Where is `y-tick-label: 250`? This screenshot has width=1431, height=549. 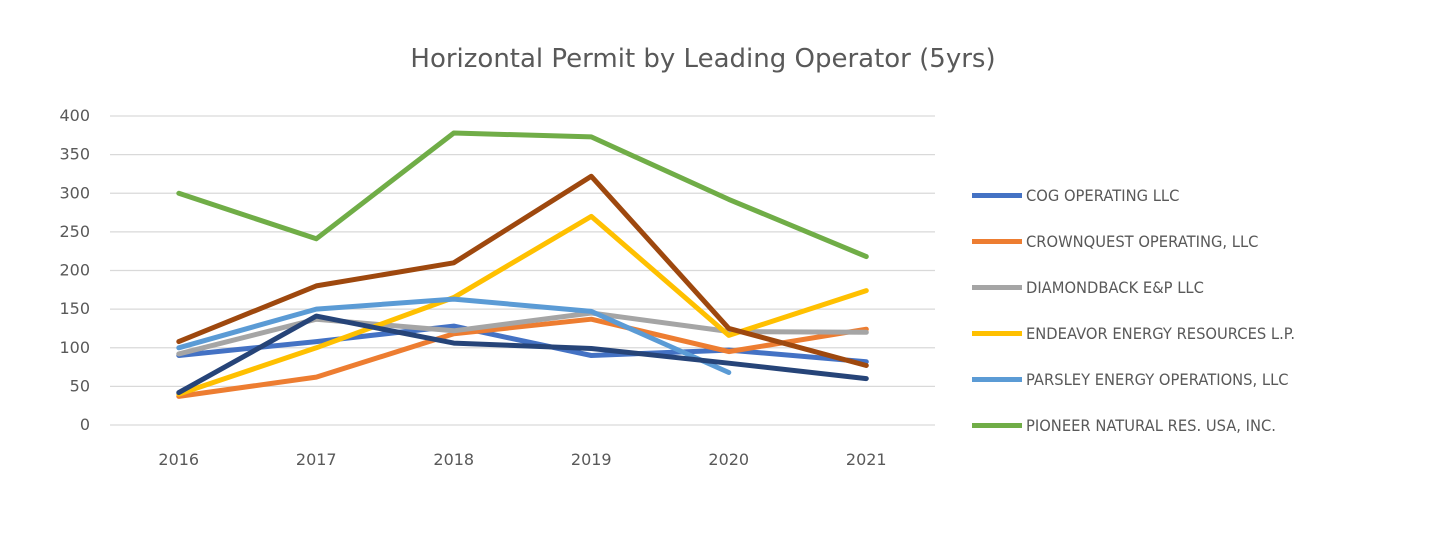 y-tick-label: 250 is located at coordinates (74, 231).